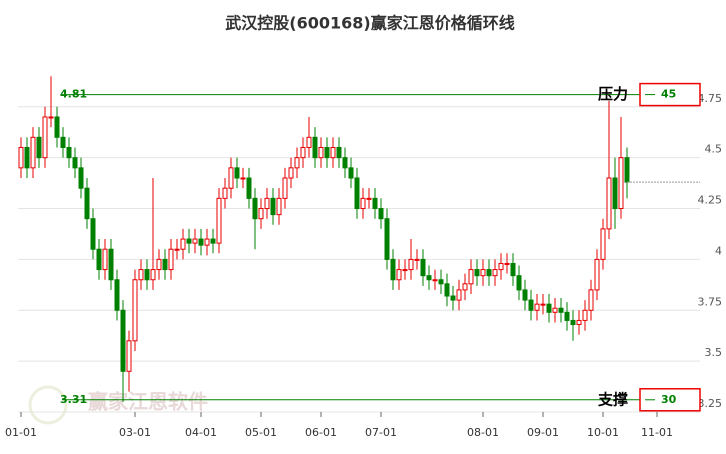  I want to click on y-tick-label: 4, so click(718, 250).